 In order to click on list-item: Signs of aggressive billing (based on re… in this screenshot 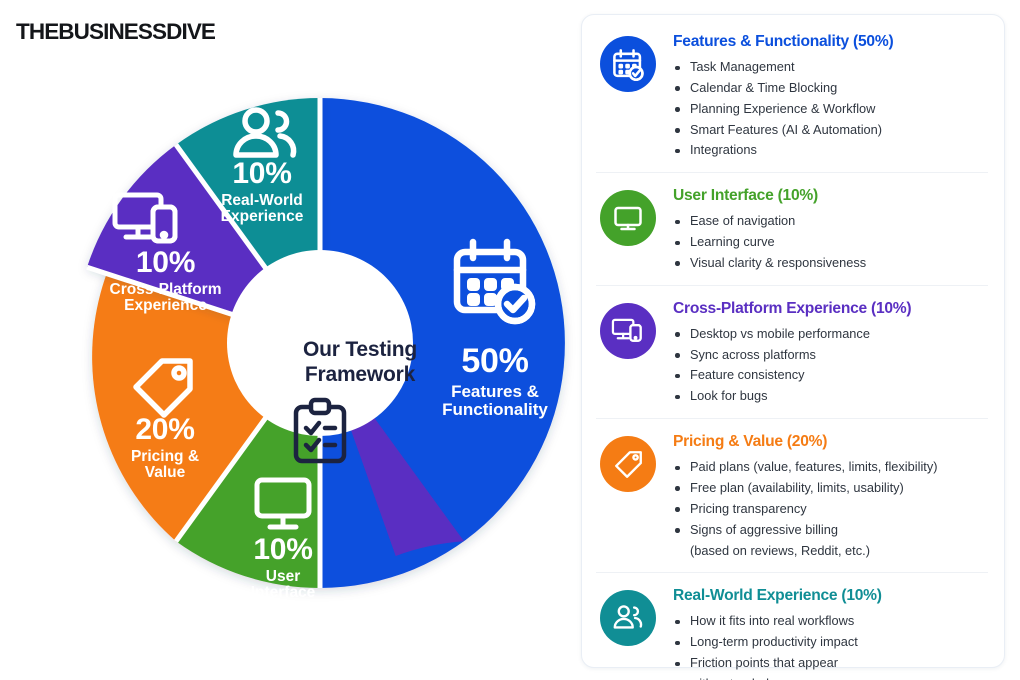, I will do `click(830, 541)`.